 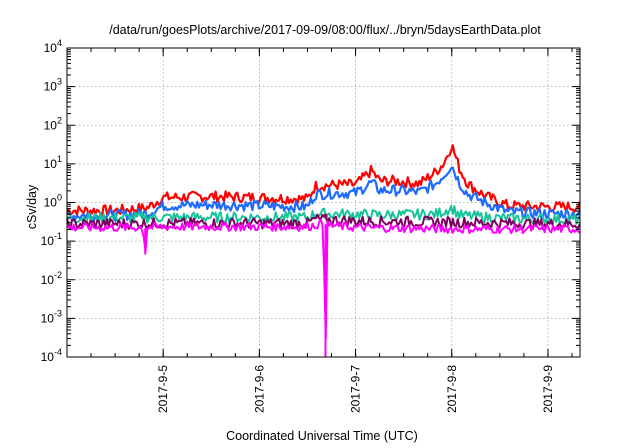 What do you see at coordinates (32, 206) in the screenshot?
I see `y-axis-label: cSv/day` at bounding box center [32, 206].